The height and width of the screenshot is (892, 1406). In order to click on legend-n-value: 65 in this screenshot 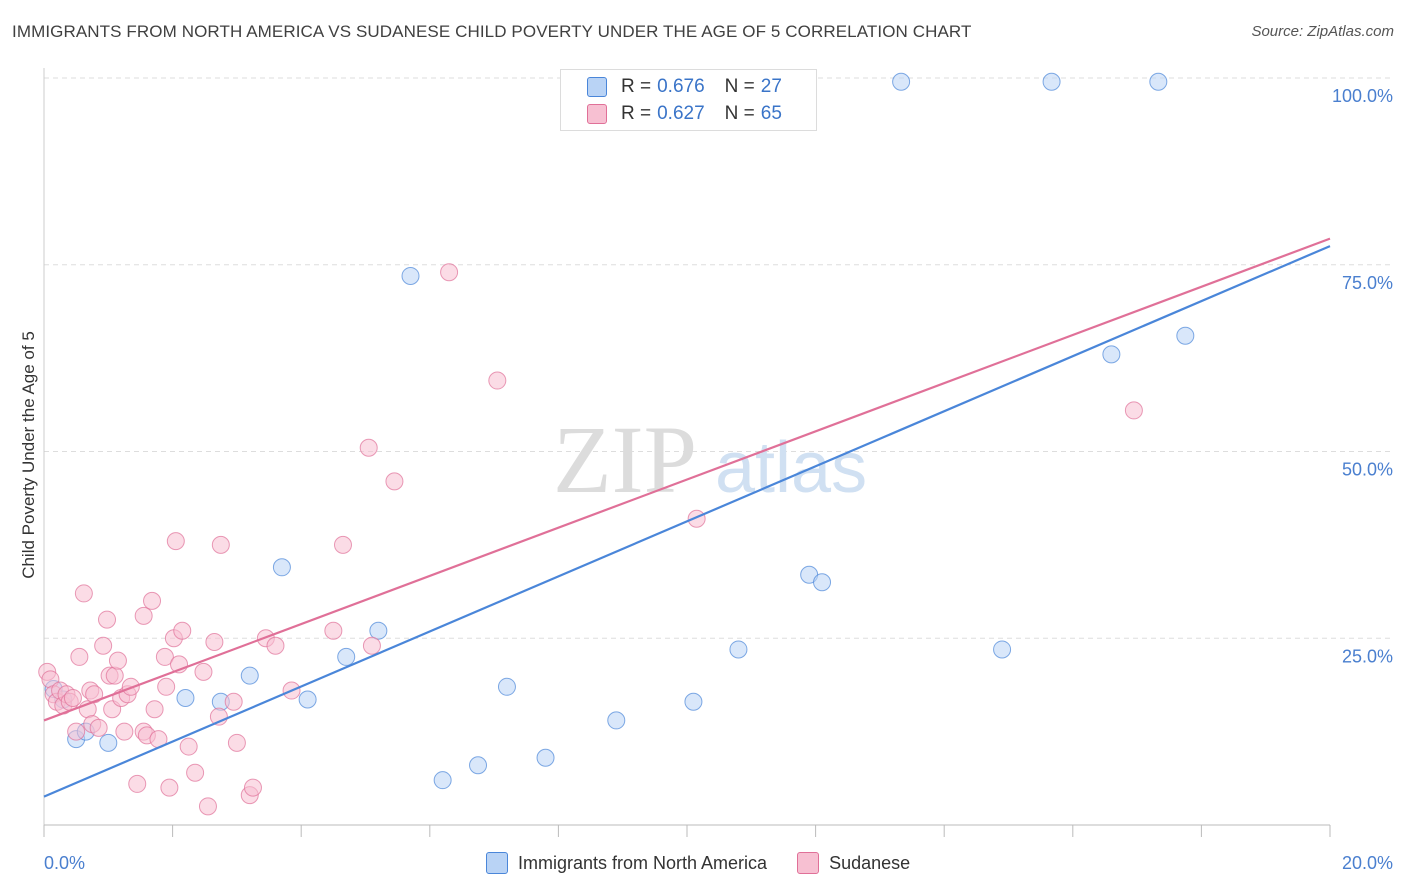, I will do `click(771, 113)`.